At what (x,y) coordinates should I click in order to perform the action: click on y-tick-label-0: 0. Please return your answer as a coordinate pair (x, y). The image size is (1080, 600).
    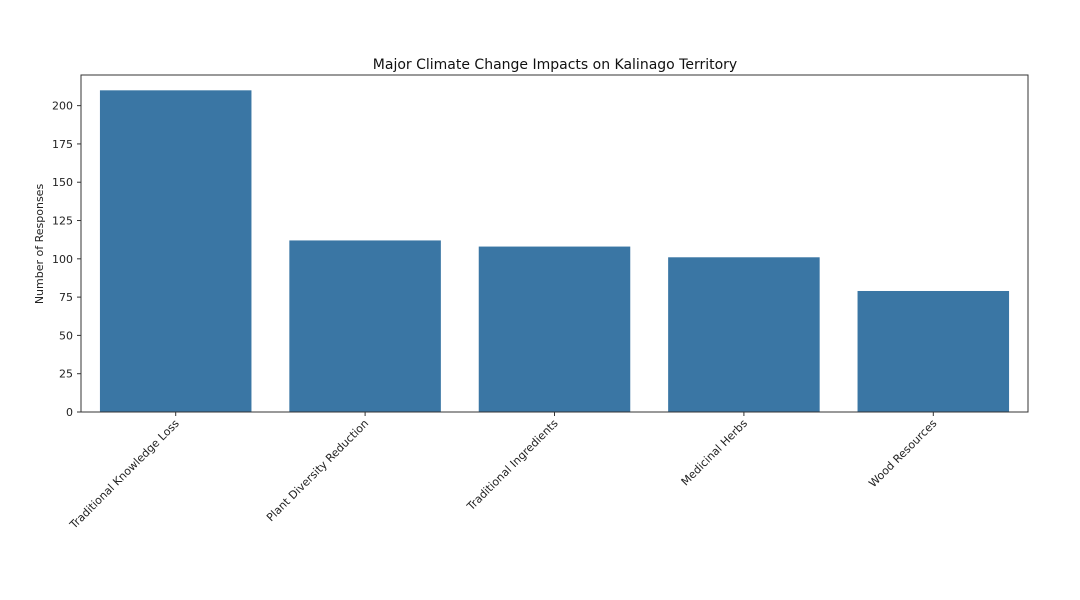
    Looking at the image, I should click on (69, 412).